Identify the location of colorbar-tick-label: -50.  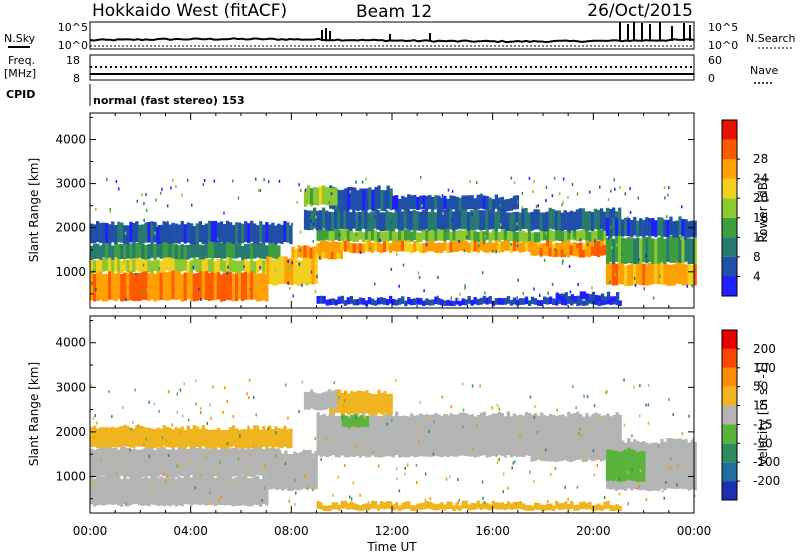
(763, 443).